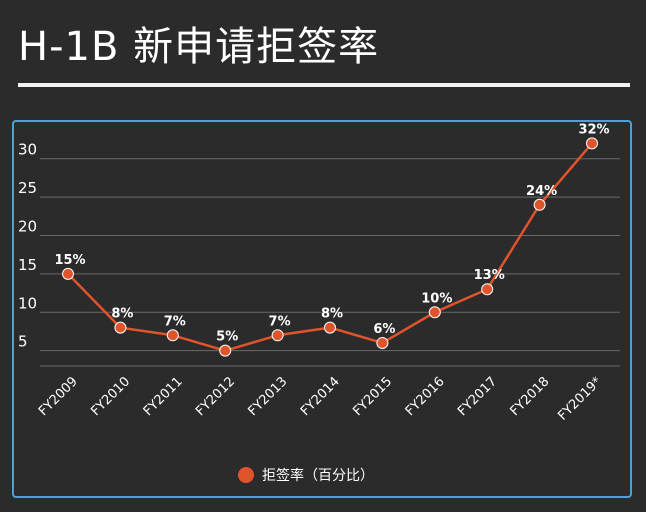 This screenshot has height=512, width=646. Describe the element at coordinates (27, 265) in the screenshot. I see `y-tick-label: 15` at that location.